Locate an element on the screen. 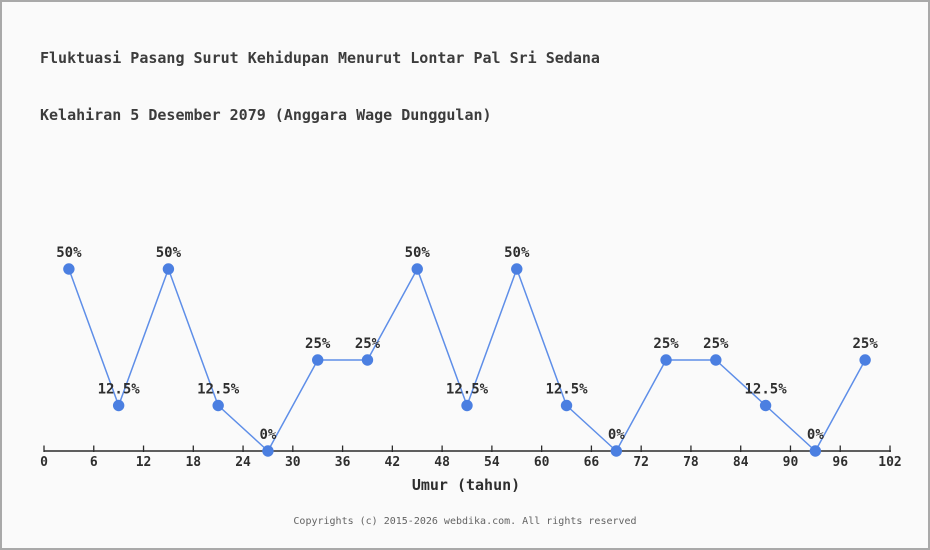  x-axis-tick-label: 42 is located at coordinates (393, 462).